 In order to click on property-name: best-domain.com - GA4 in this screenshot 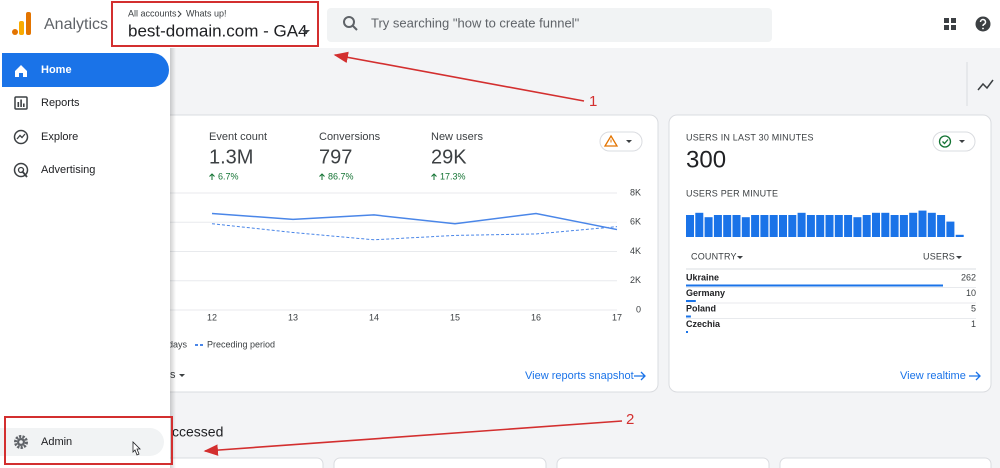, I will do `click(218, 30)`.